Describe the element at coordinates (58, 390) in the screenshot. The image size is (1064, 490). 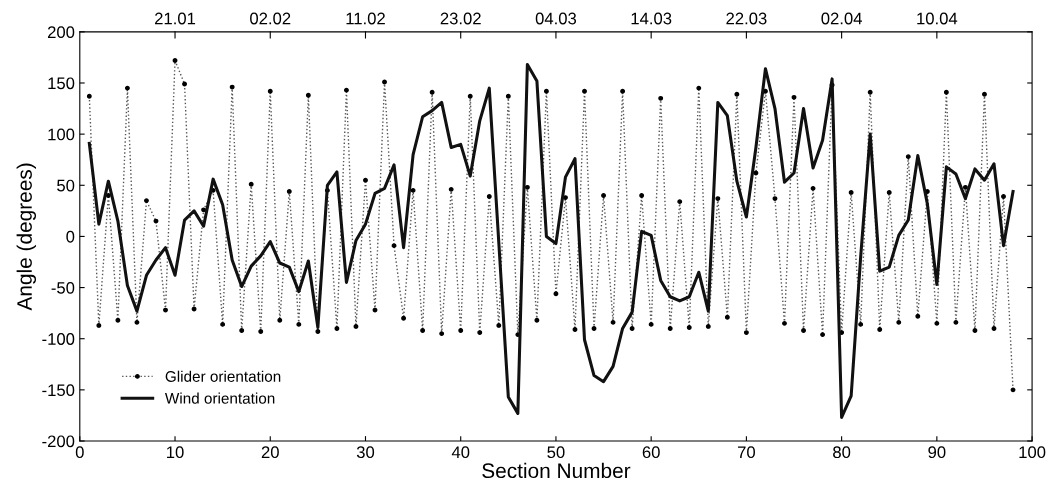
I see `y-tick-label: -150` at that location.